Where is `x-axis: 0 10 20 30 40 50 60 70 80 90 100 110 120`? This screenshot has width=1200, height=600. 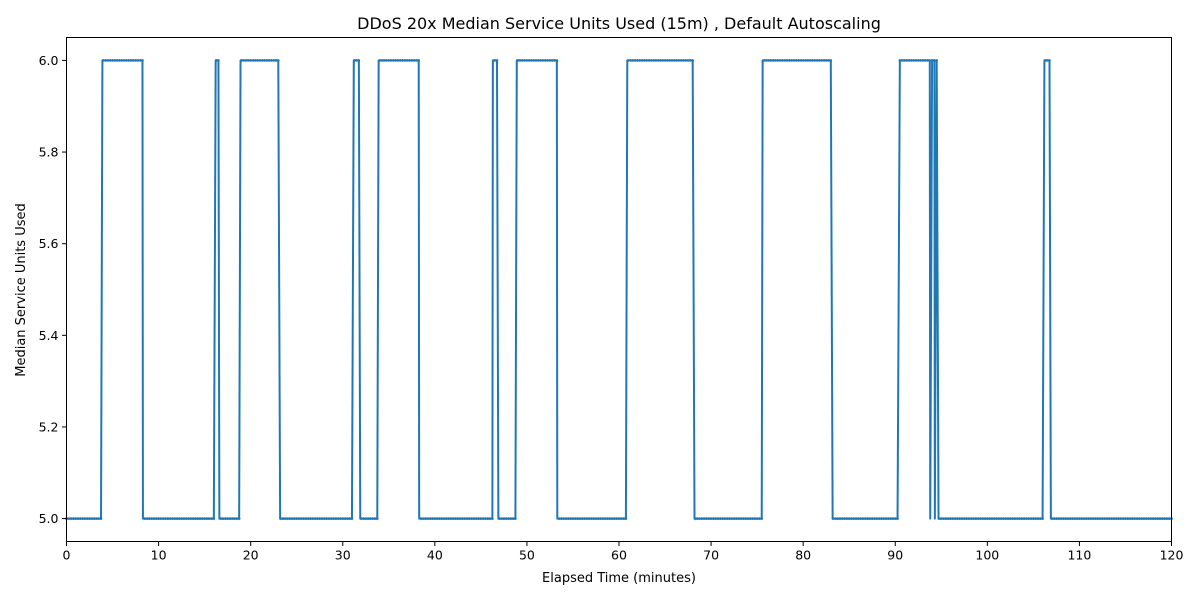 x-axis: 0 10 20 30 40 50 60 70 80 90 100 110 120 is located at coordinates (623, 552).